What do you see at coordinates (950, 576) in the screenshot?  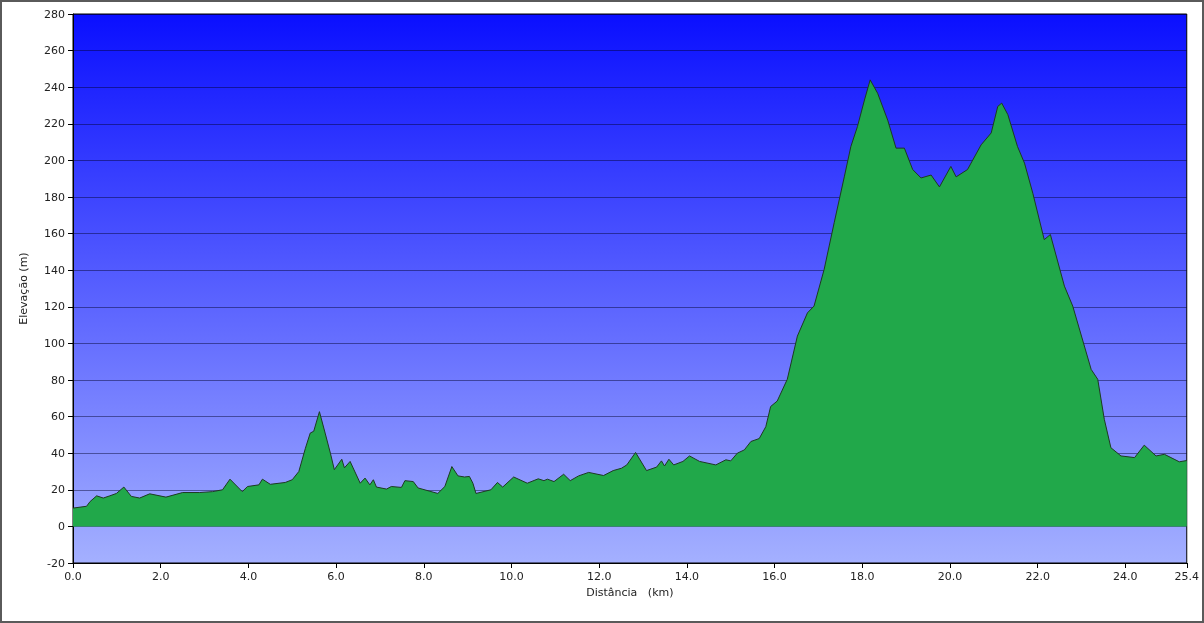 I see `x-tick-label: 20.0` at bounding box center [950, 576].